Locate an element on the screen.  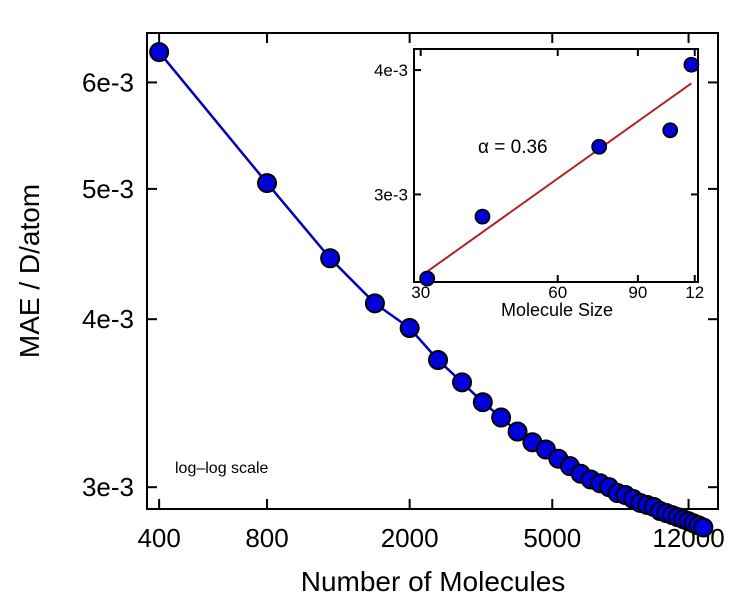
inset-x-axis-label: Molecule Size is located at coordinates (557, 310).